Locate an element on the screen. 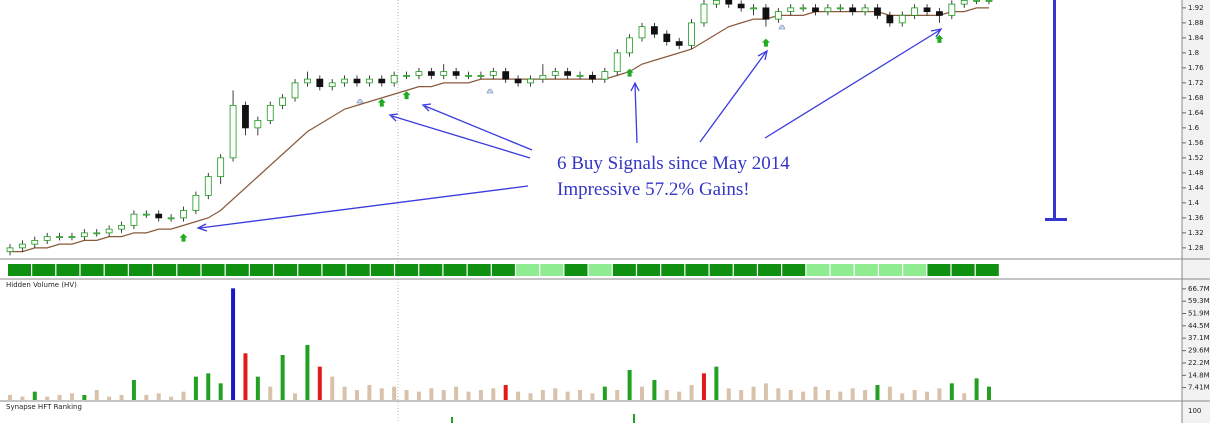  y-tick-label: 66.7M is located at coordinates (1199, 289).